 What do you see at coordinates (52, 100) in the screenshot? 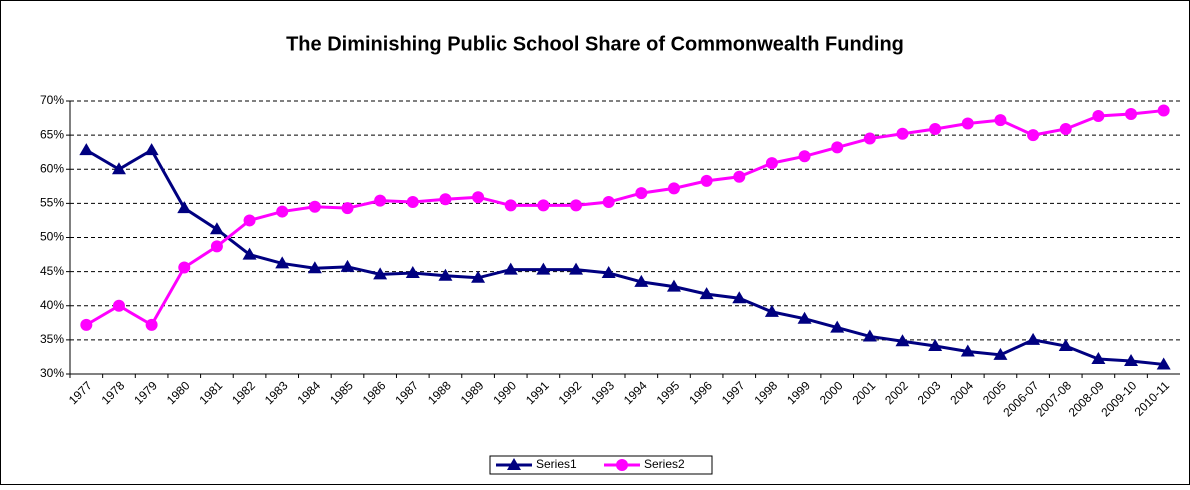
I see `y-tick-label: 70%` at bounding box center [52, 100].